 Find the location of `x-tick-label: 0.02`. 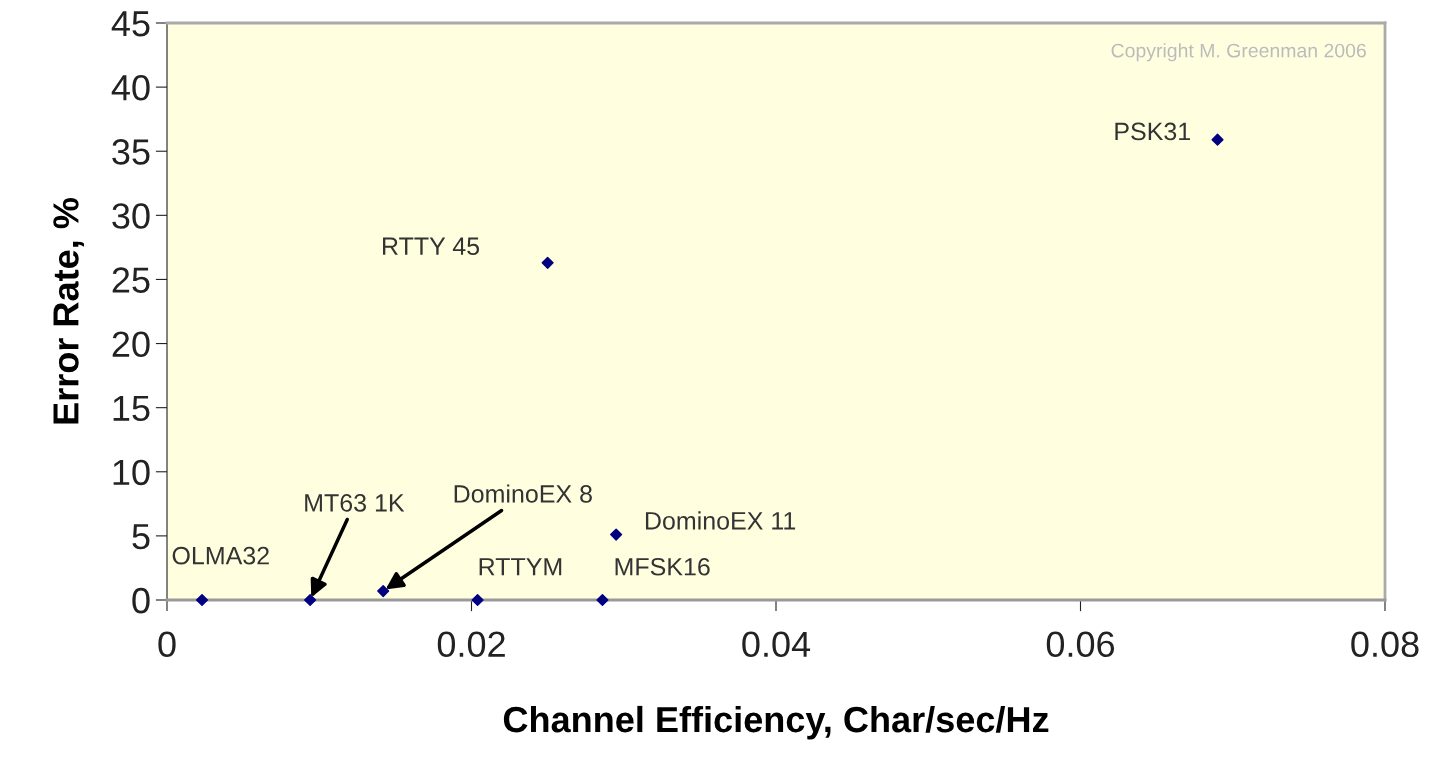

x-tick-label: 0.02 is located at coordinates (471, 644).